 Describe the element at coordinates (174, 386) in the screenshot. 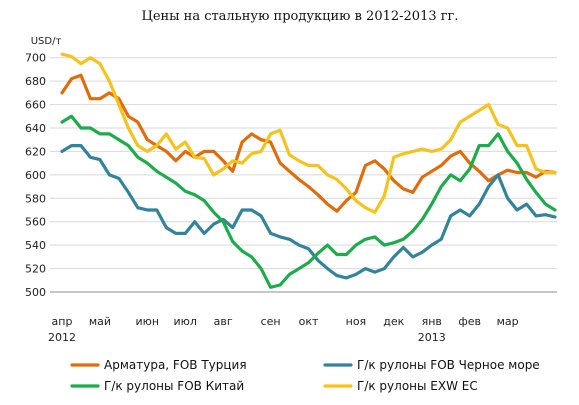

I see `legend-label: Г/к рулоны FOB Китай` at that location.